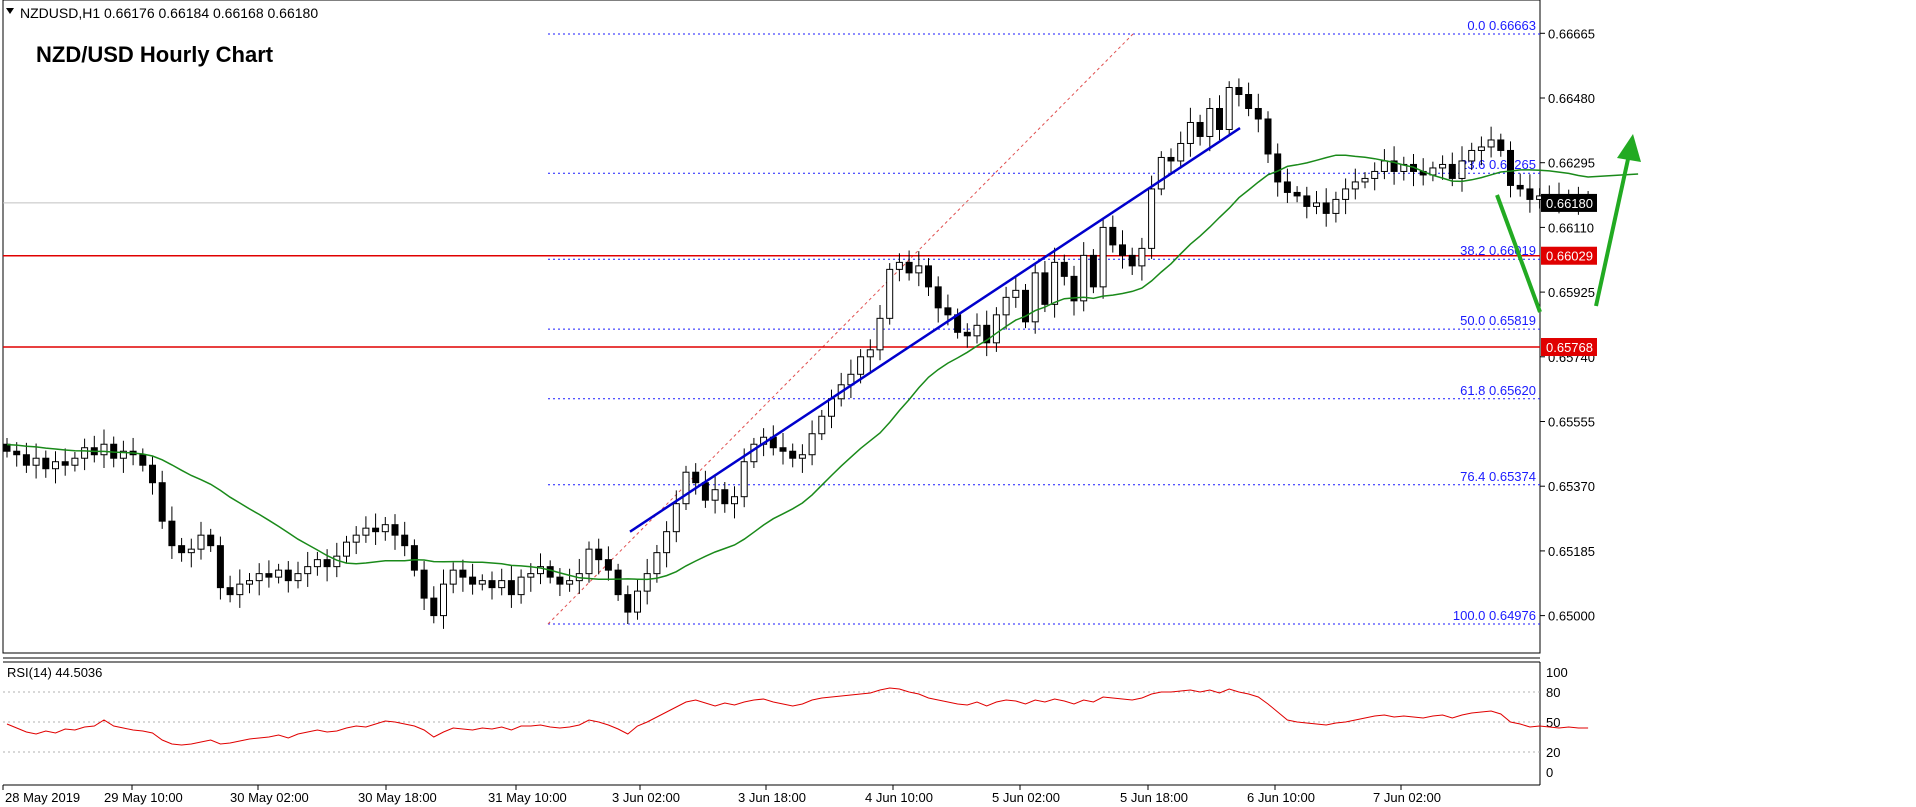 This screenshot has height=807, width=1916. I want to click on x-tick-label: 30 May 18:00, so click(397, 797).